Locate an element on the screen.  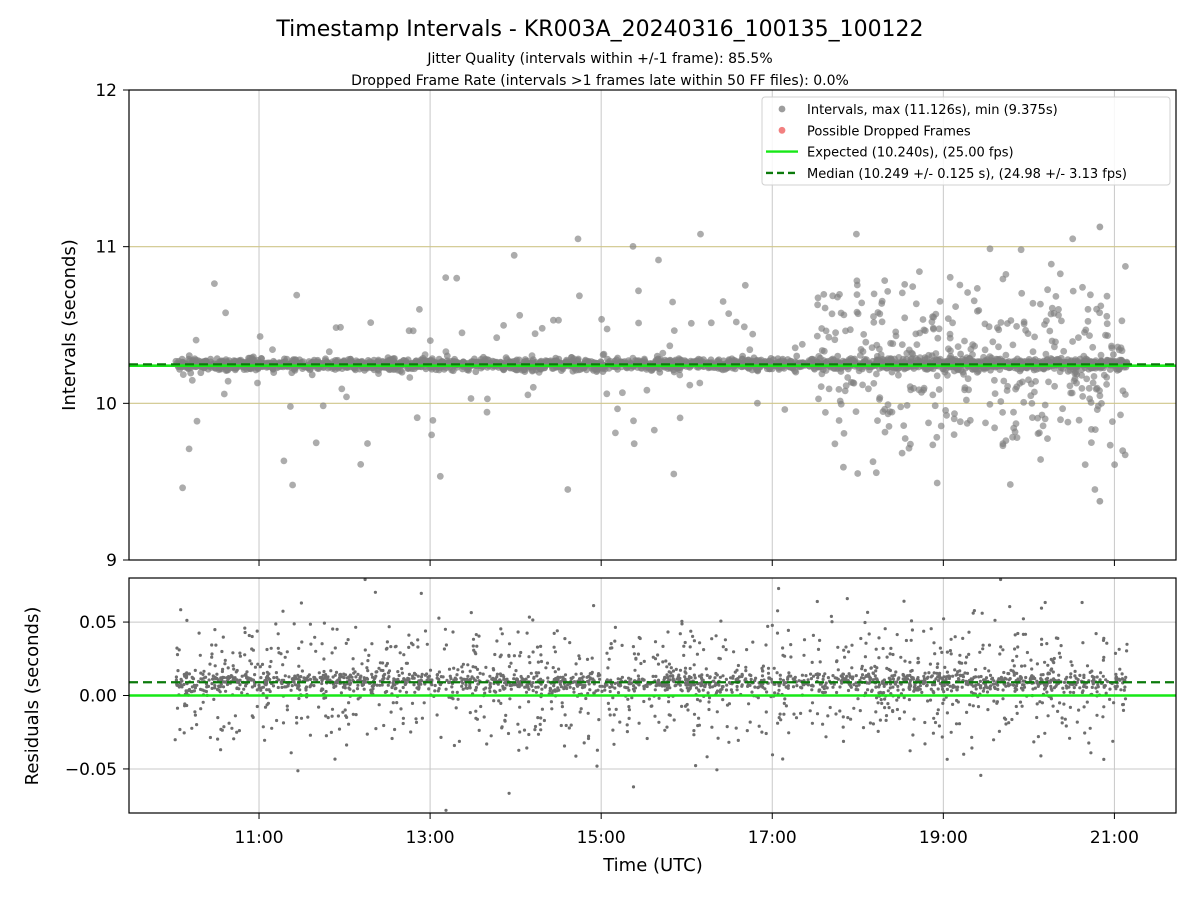
intervals-reference-lines is located at coordinates (652, 365).